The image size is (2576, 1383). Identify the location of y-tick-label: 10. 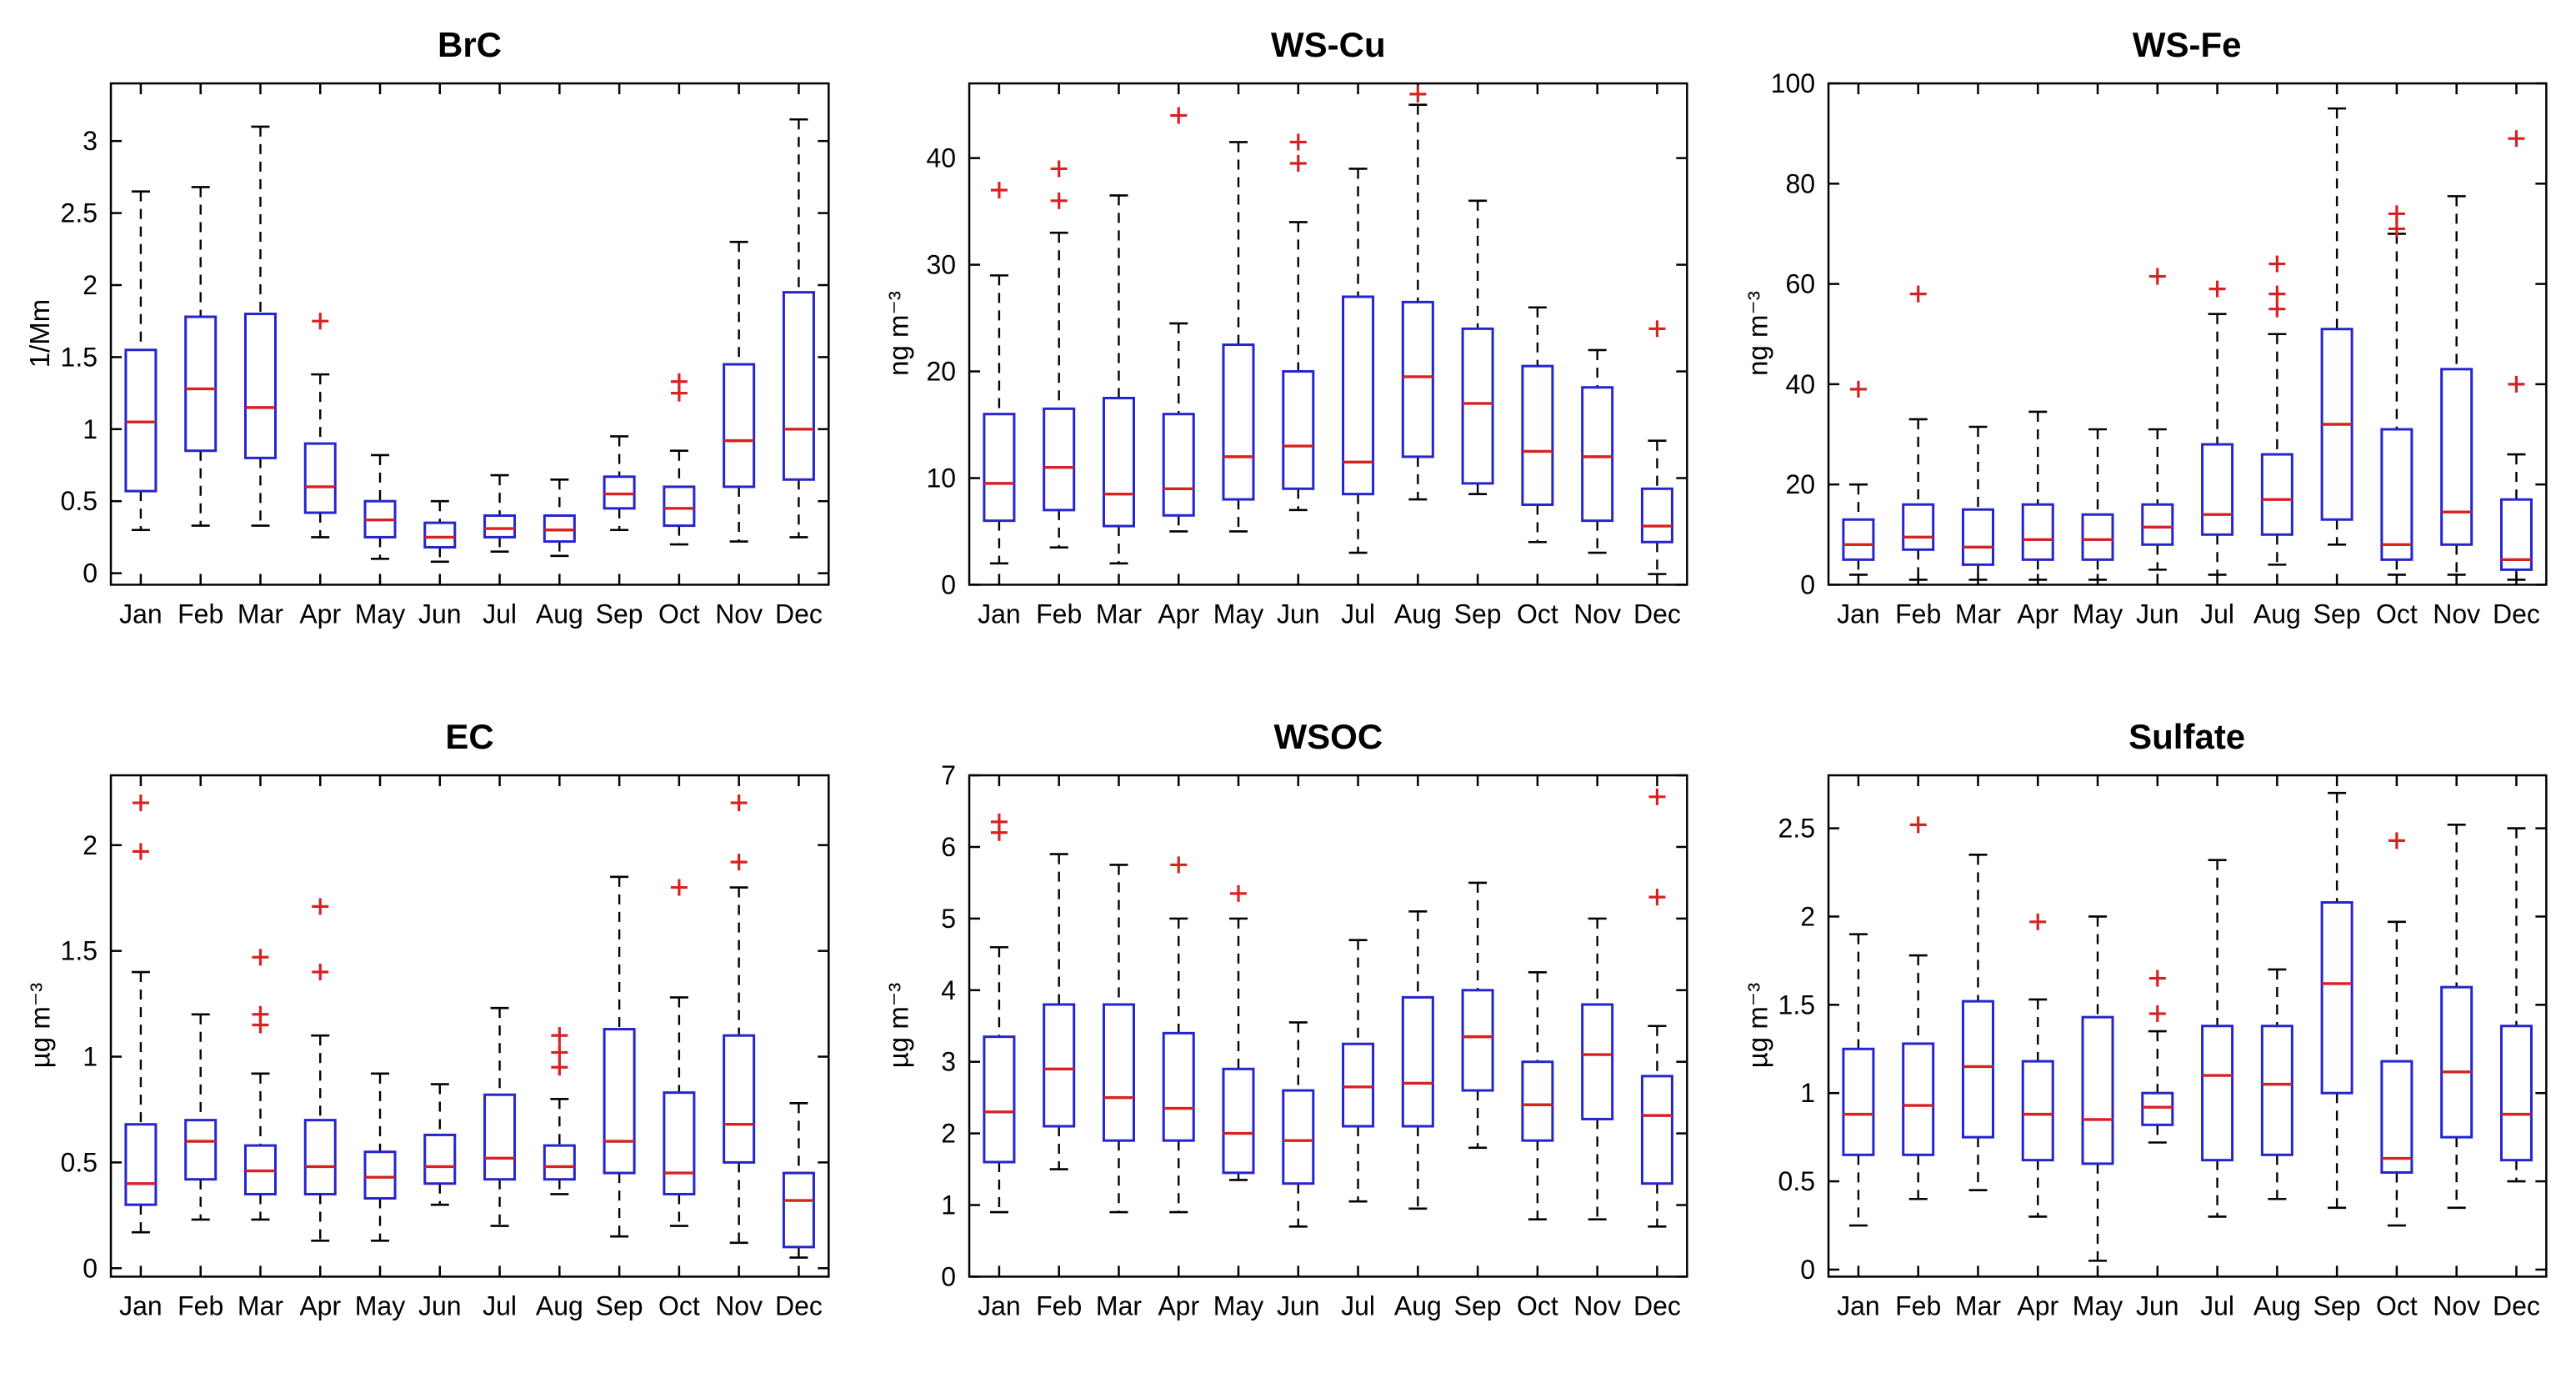
(942, 478).